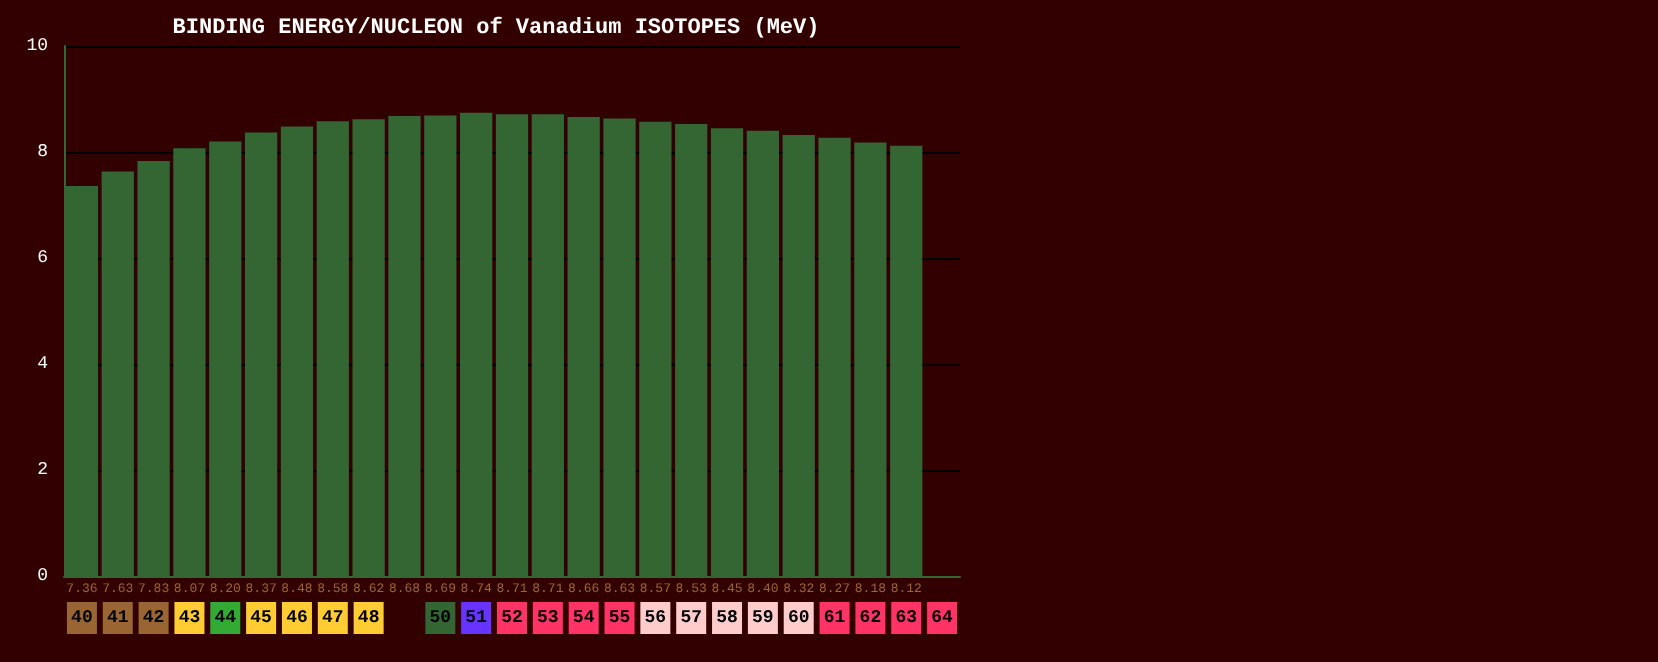  I want to click on x-tick-label: 50, so click(440, 618).